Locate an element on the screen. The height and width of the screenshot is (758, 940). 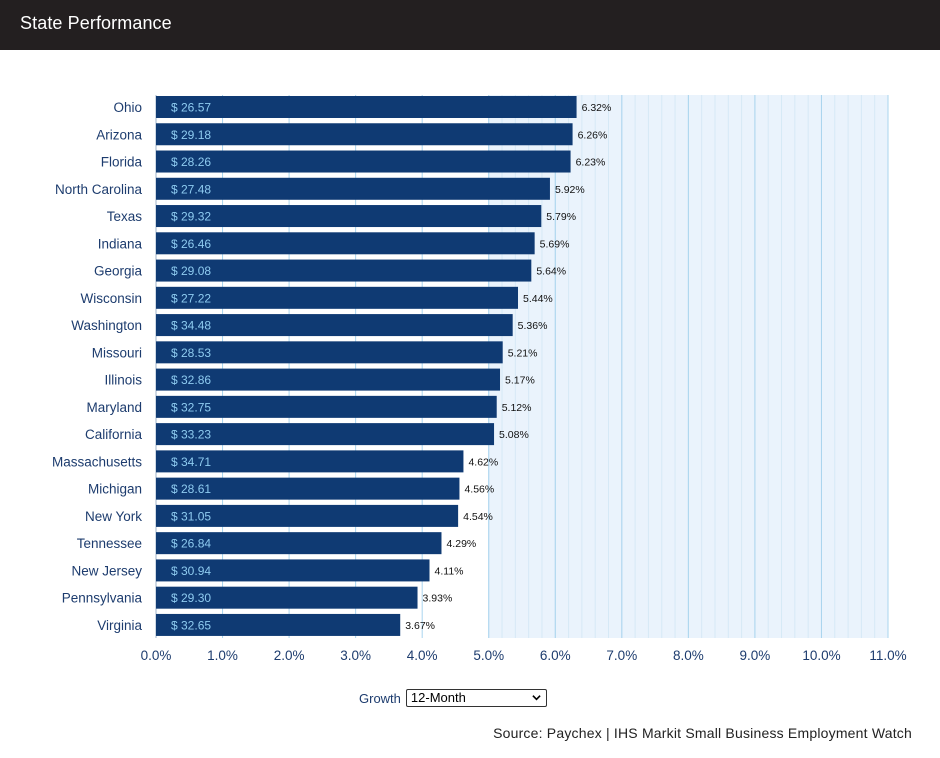
x-tick-label: 10.0% is located at coordinates (821, 655).